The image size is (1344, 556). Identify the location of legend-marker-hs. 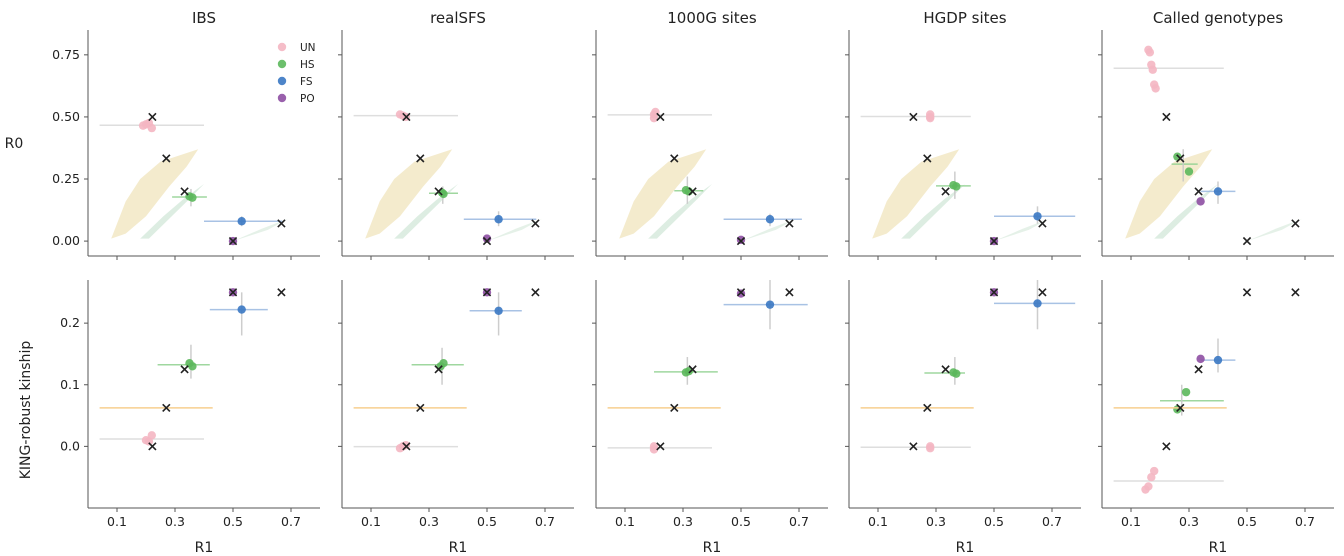
(282, 64).